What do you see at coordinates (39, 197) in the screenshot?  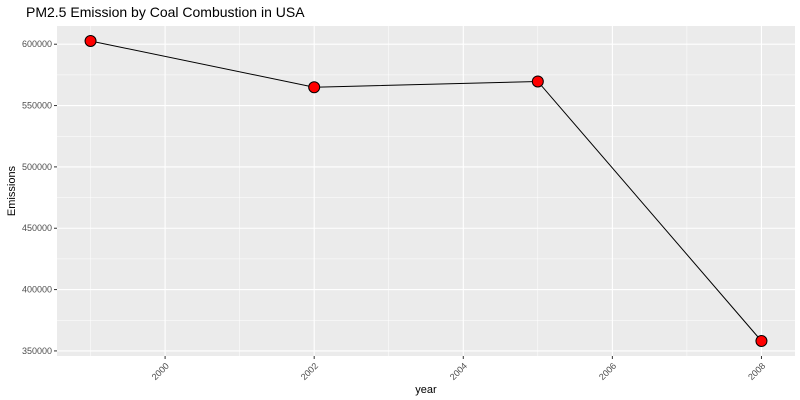 I see `y-axis-ticks: 350000 400000 450000 500000 550000 600000` at bounding box center [39, 197].